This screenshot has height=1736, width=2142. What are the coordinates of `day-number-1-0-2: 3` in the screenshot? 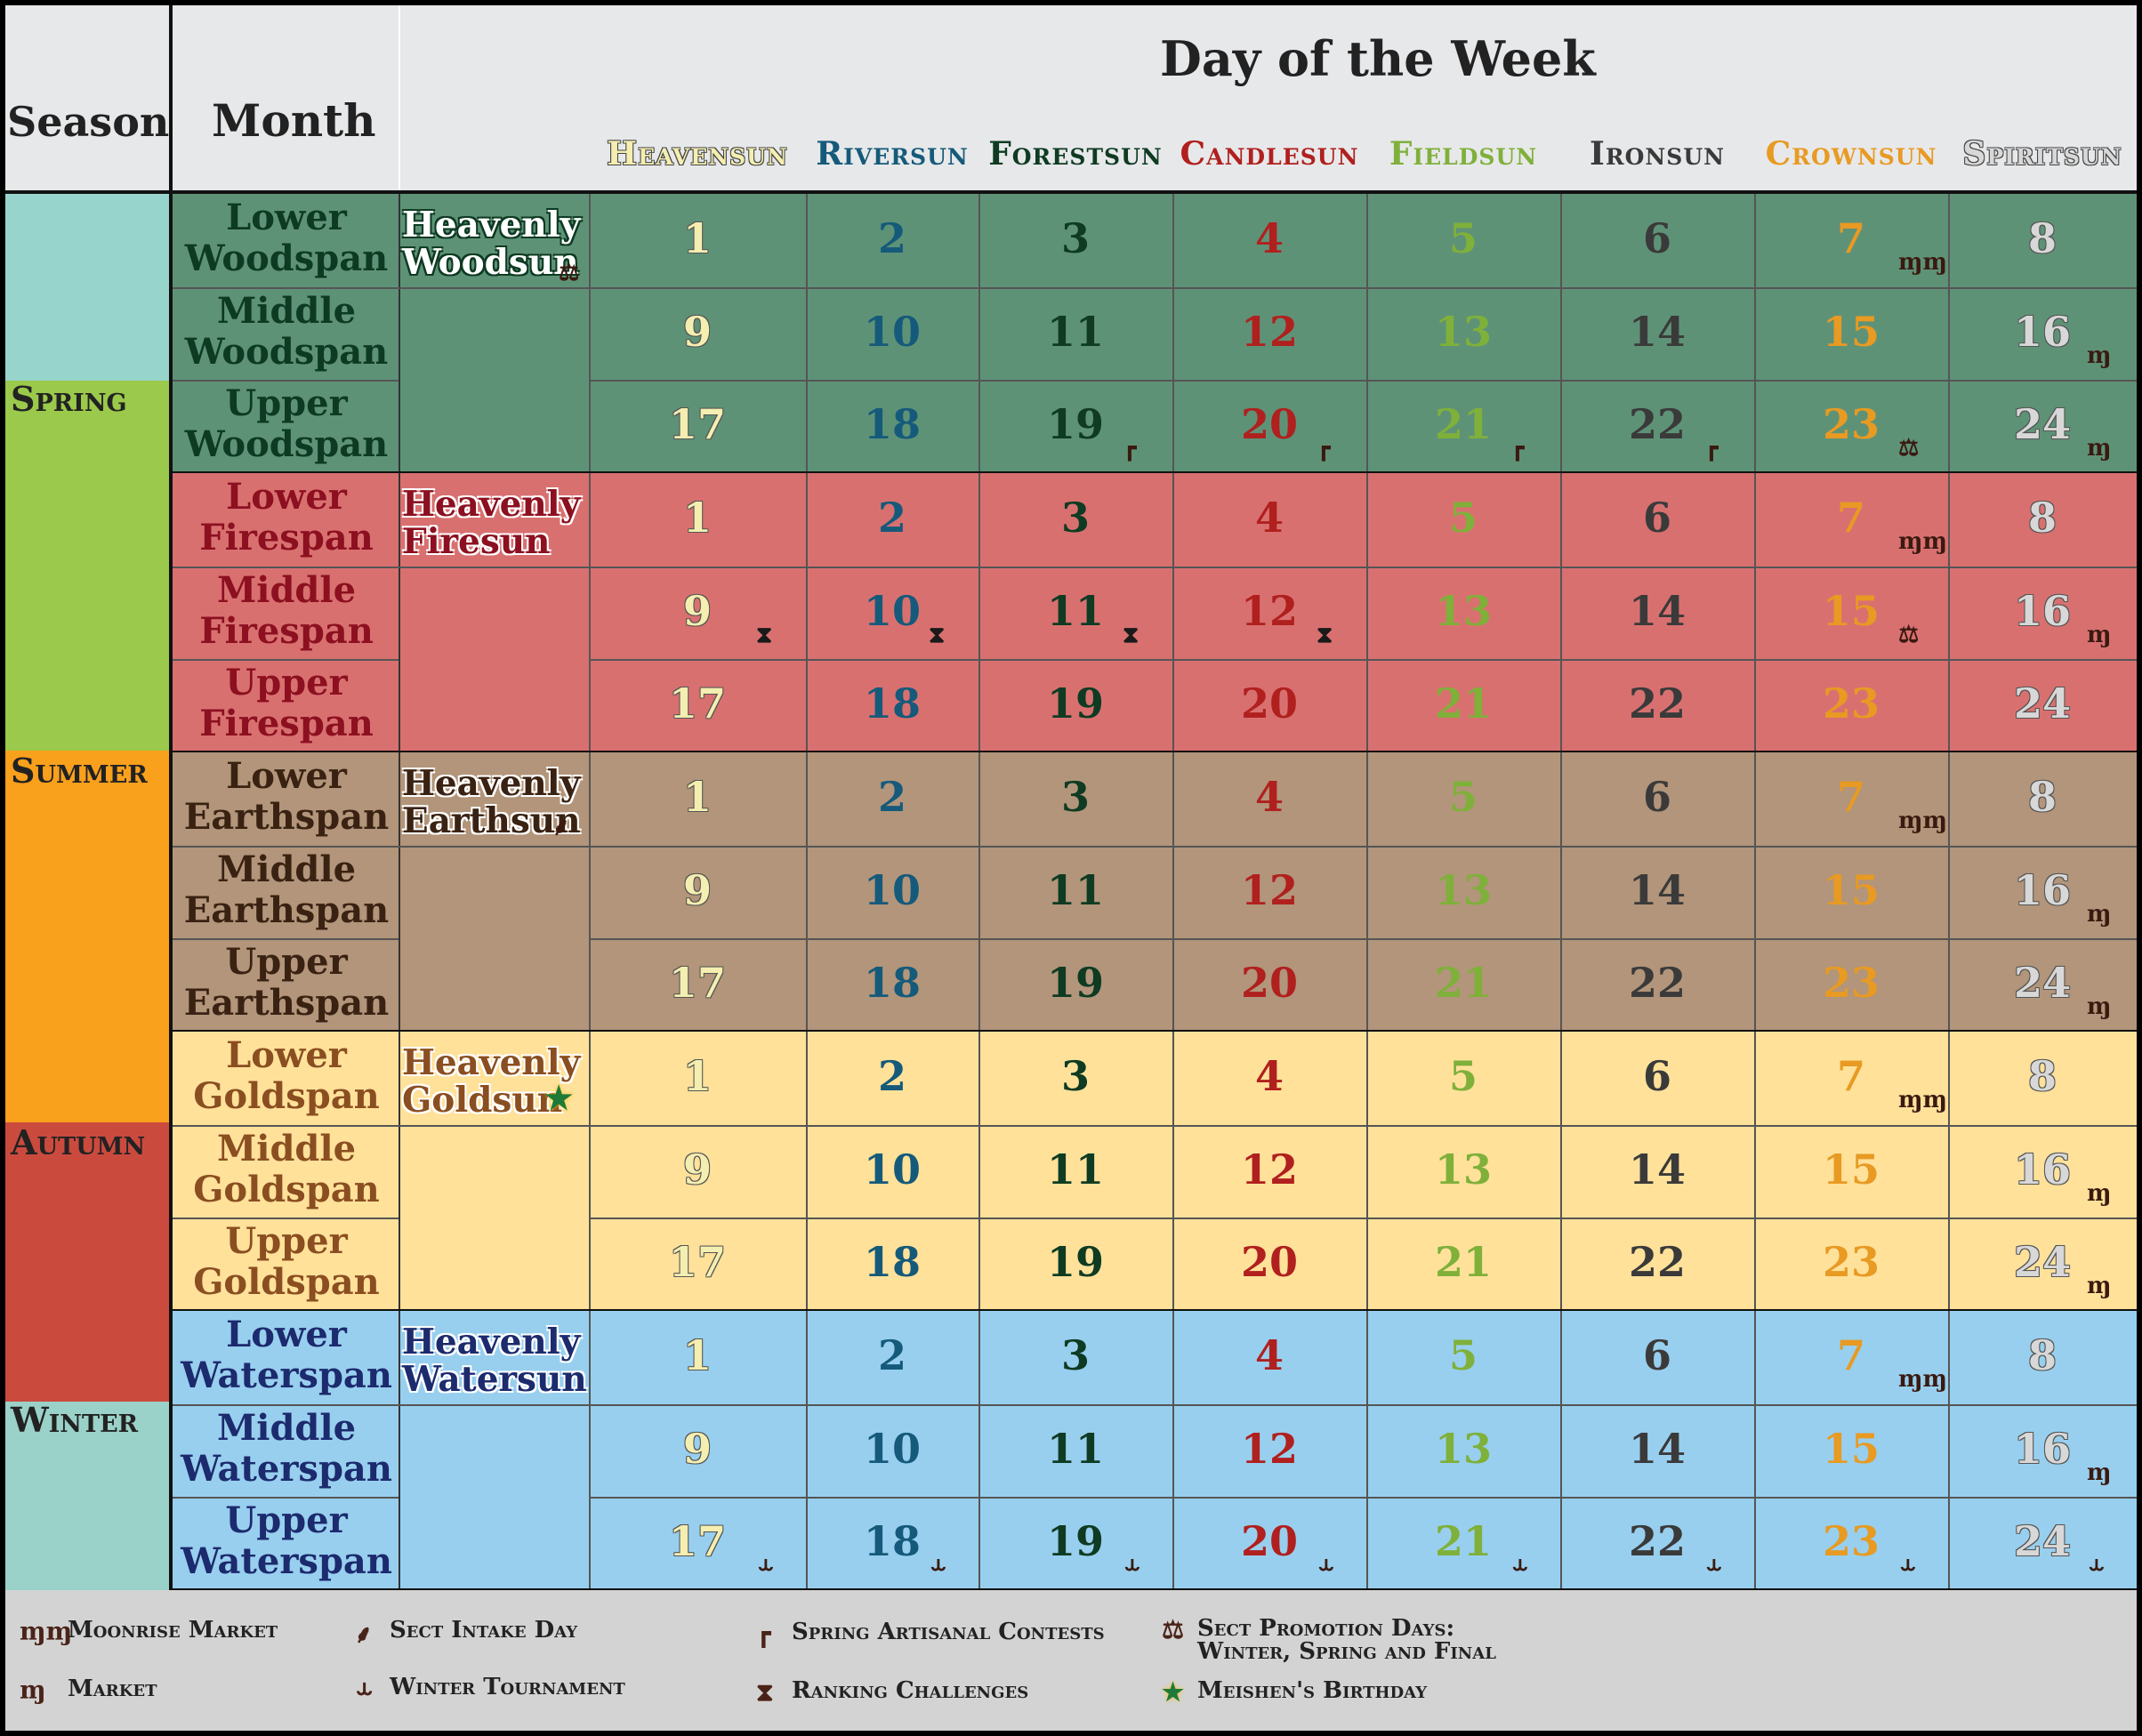 It's located at (1075, 518).